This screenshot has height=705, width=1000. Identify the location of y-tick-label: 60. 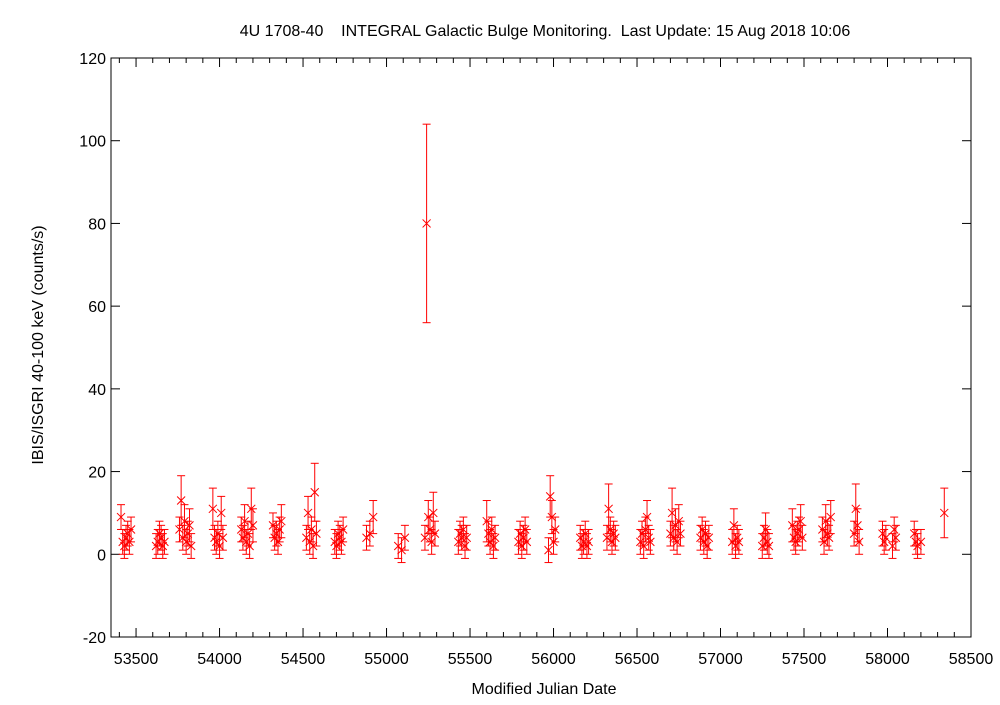
(97, 307).